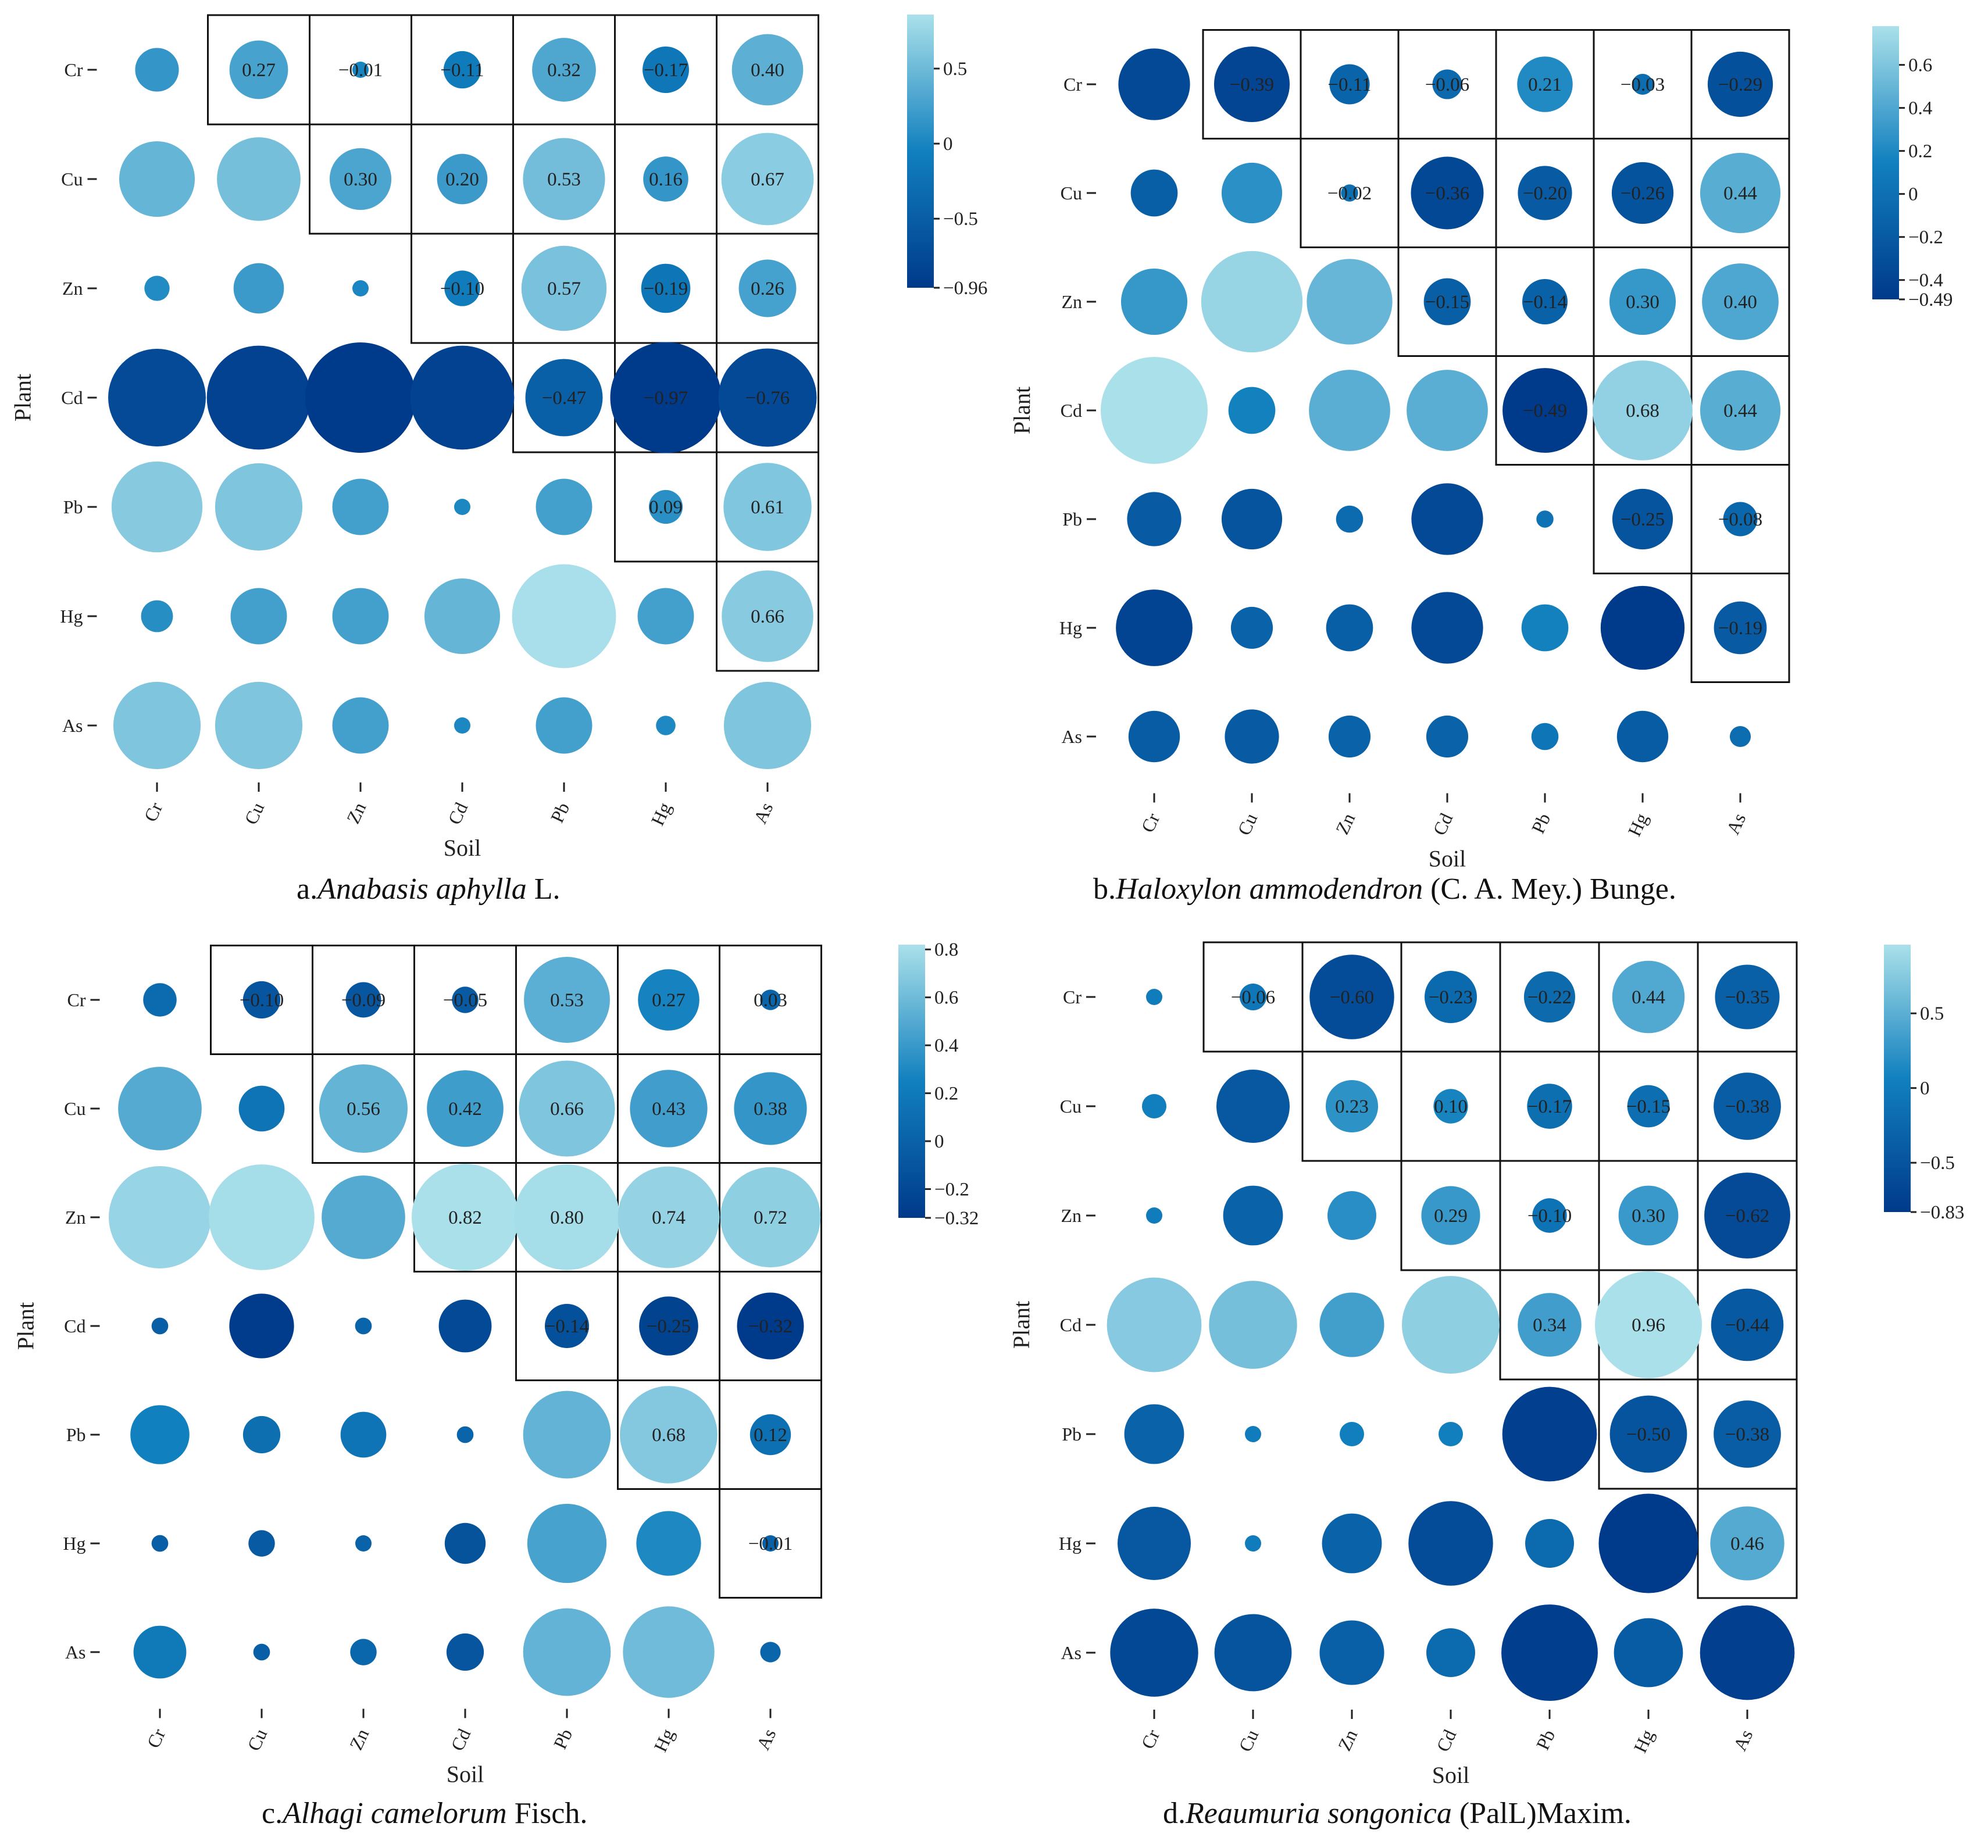 The width and height of the screenshot is (1988, 1848). Describe the element at coordinates (1643, 85) in the screenshot. I see `corr-value-label: −0.03` at that location.